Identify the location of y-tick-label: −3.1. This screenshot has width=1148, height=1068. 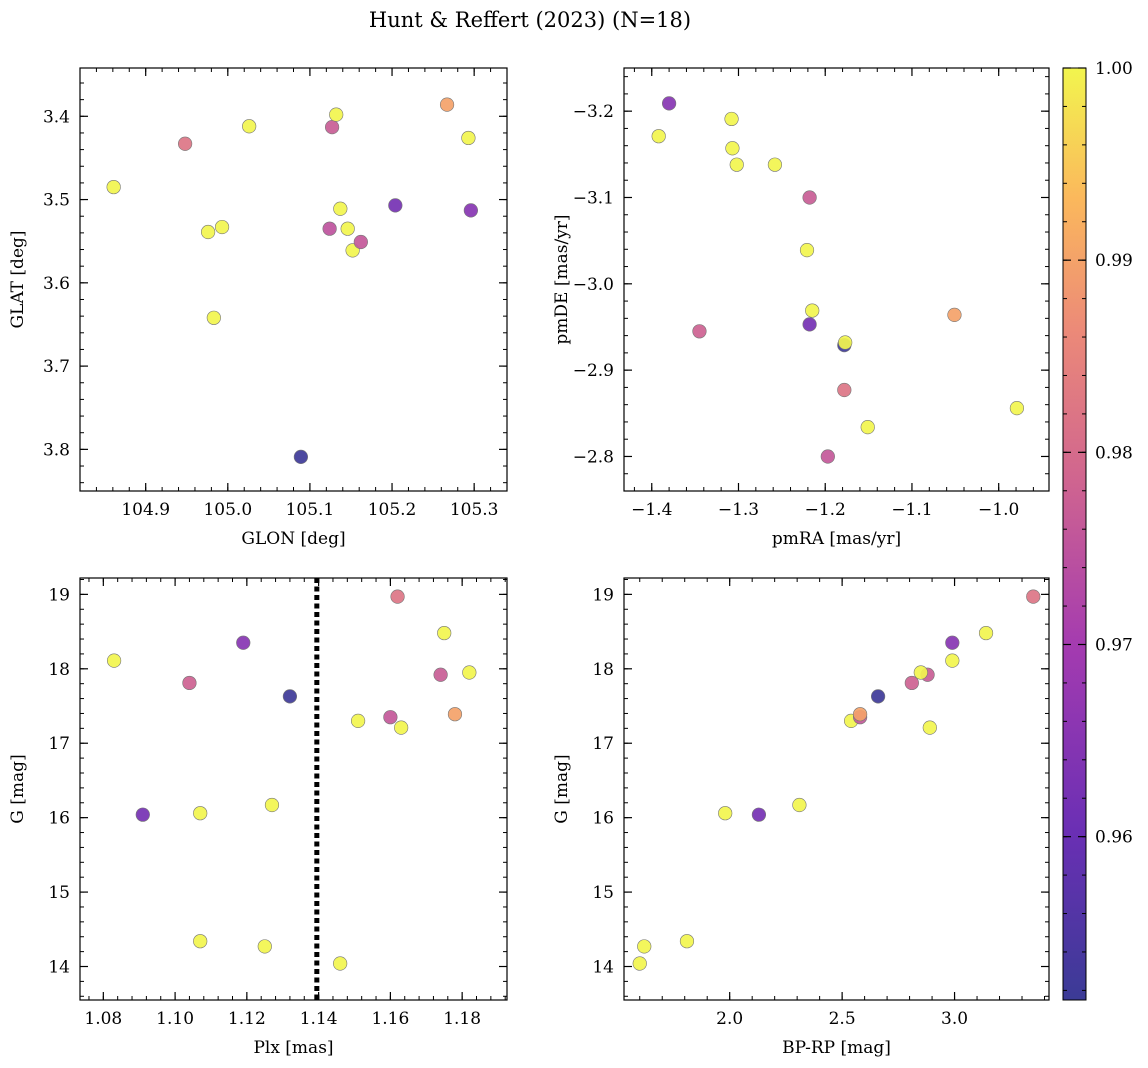
(593, 198).